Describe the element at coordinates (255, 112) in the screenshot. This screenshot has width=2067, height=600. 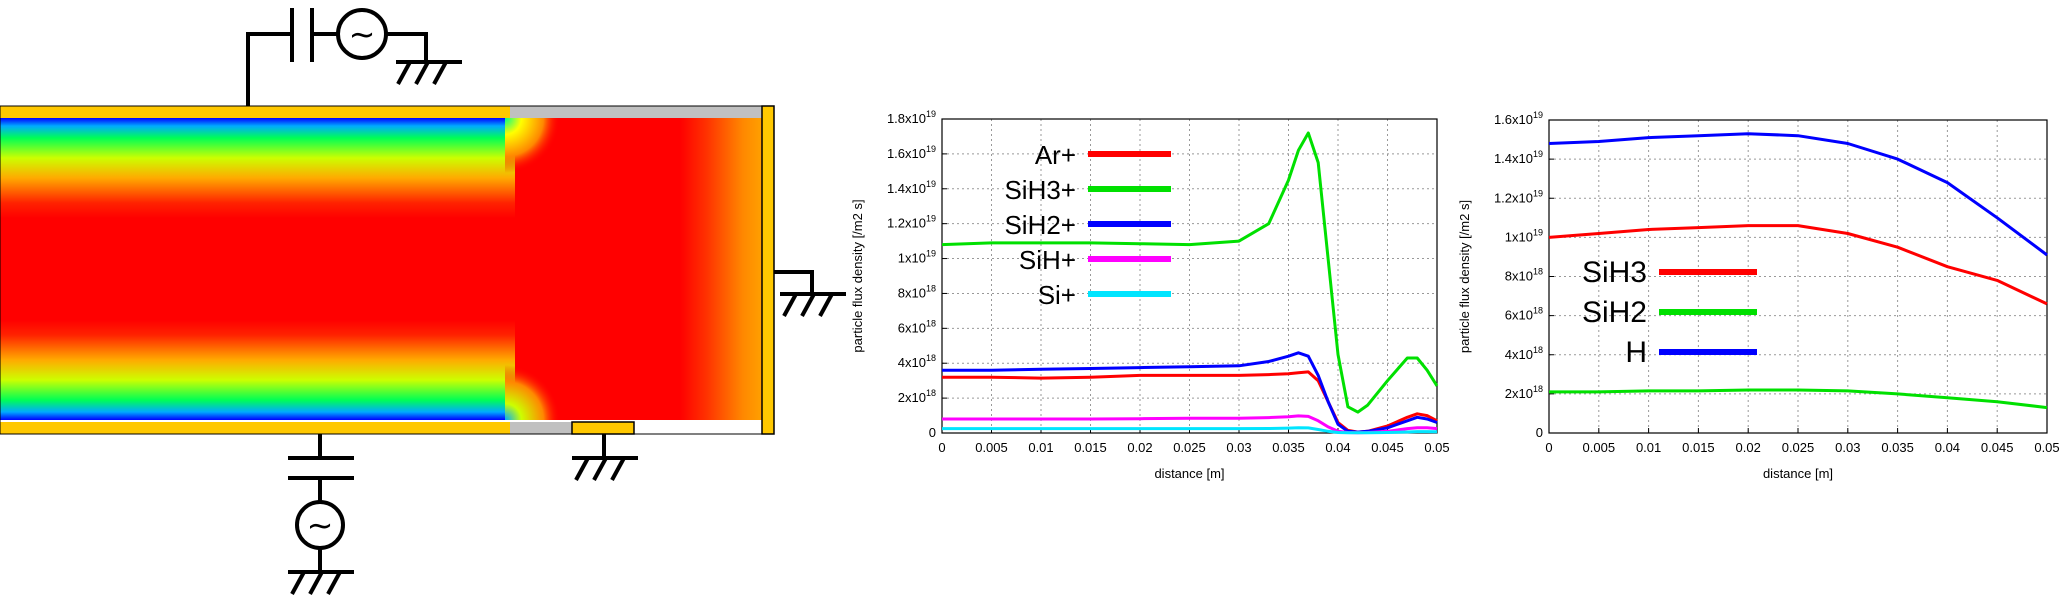
I see `top-electrode` at that location.